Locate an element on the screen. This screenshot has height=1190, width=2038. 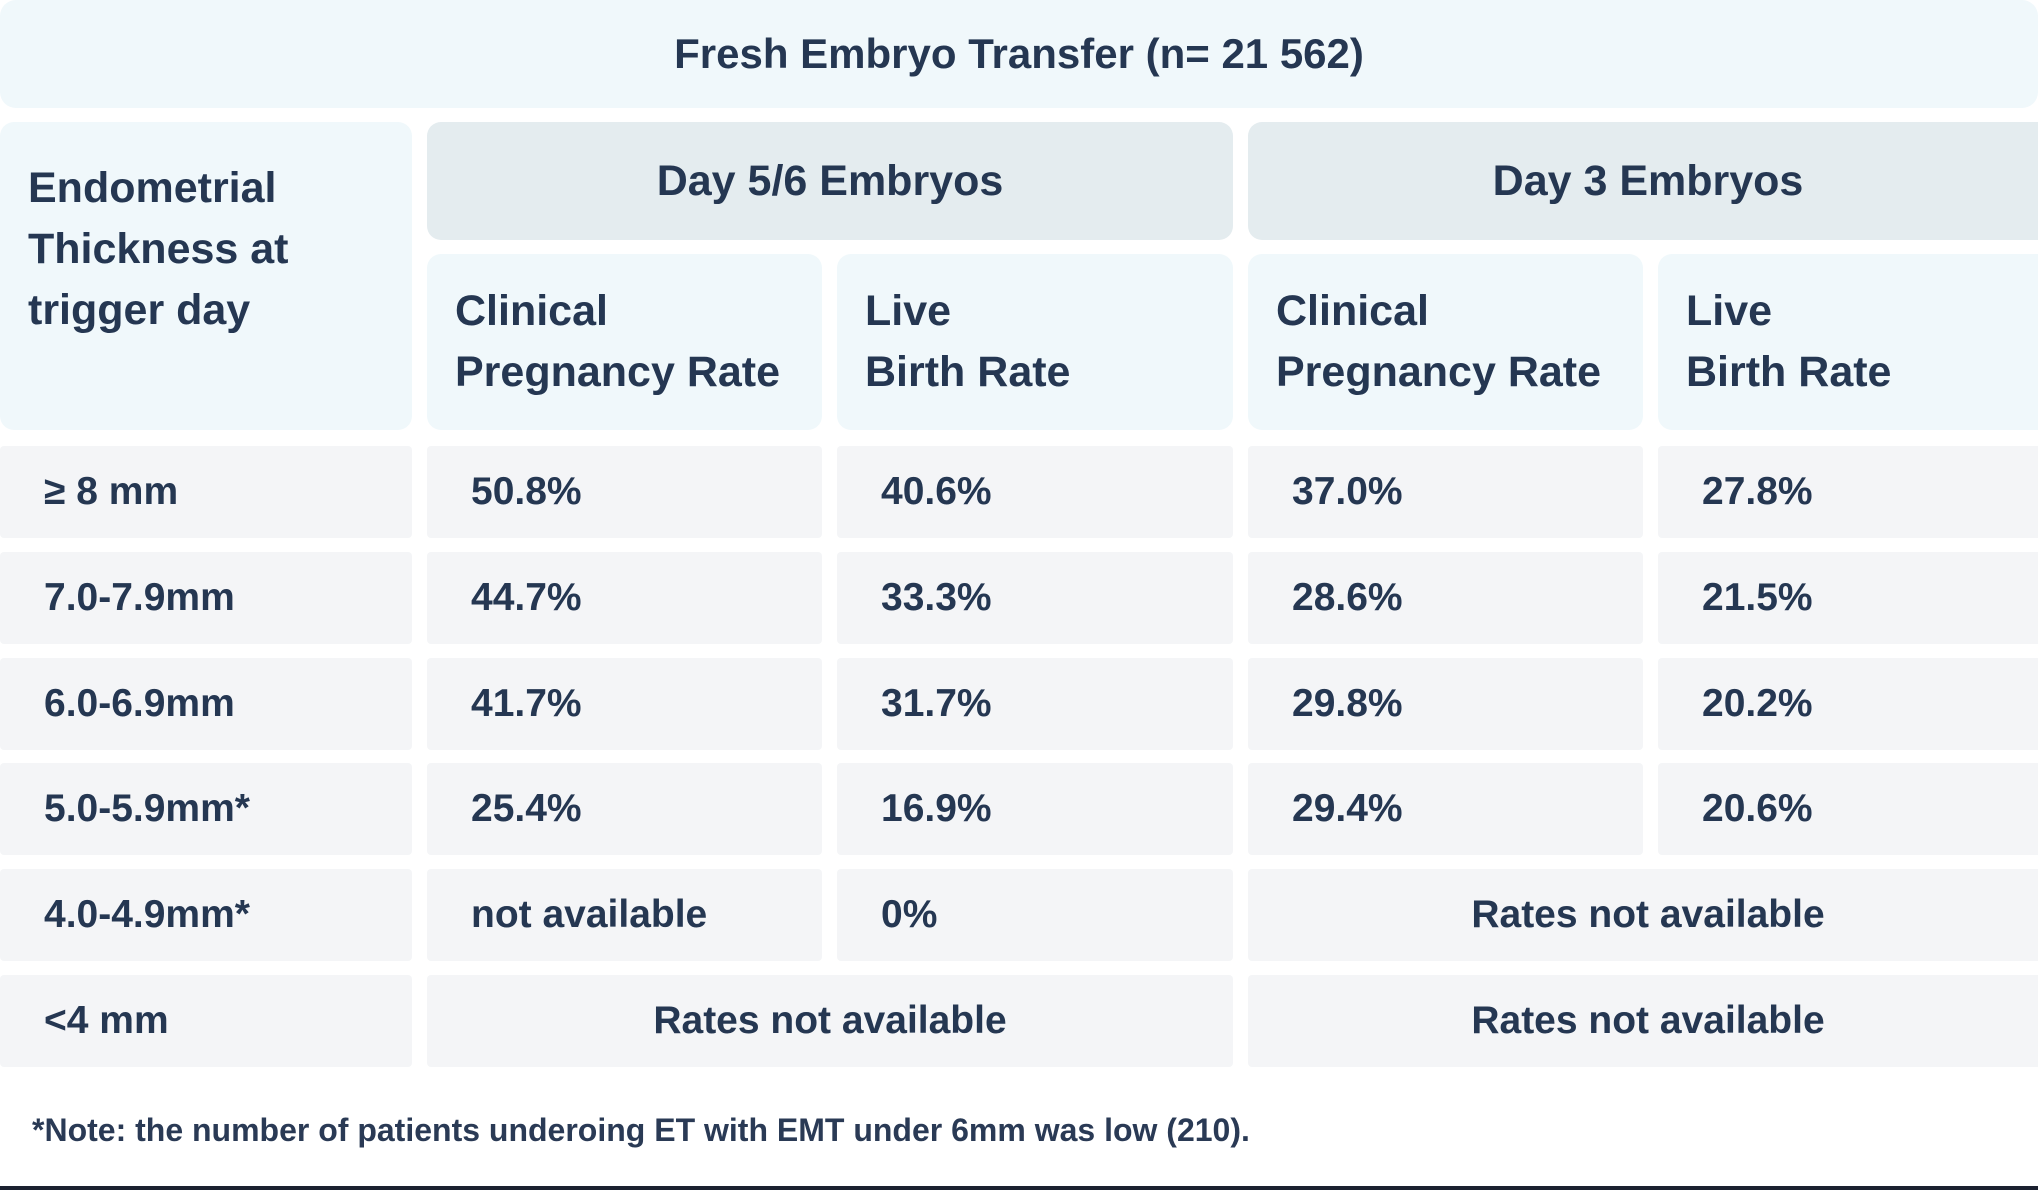
table-cell: 0% is located at coordinates (1035, 915).